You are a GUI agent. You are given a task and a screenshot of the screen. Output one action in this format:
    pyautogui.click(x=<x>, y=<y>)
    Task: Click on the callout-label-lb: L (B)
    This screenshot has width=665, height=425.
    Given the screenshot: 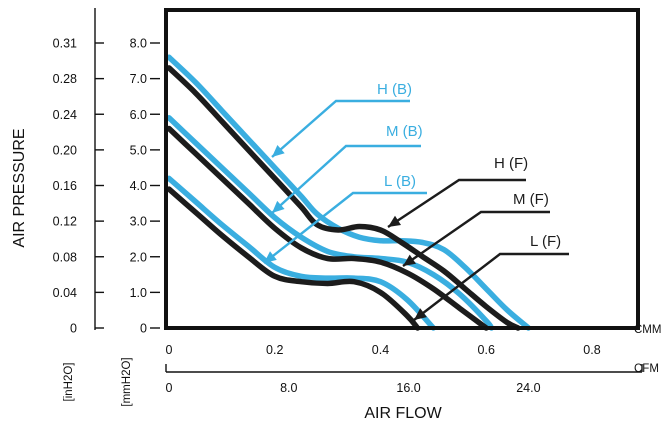 What is the action you would take?
    pyautogui.click(x=400, y=181)
    